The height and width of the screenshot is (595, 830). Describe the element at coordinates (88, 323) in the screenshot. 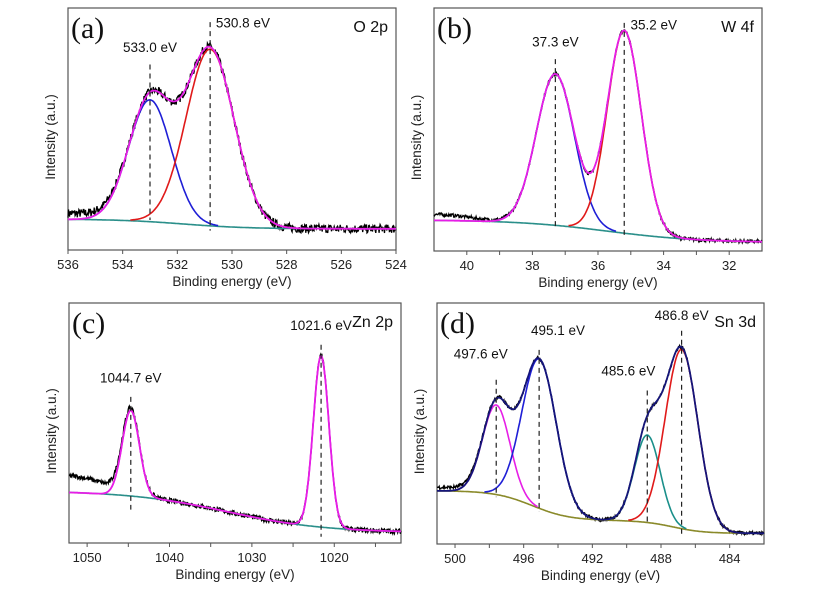

I see `panel-letter: (c)` at that location.